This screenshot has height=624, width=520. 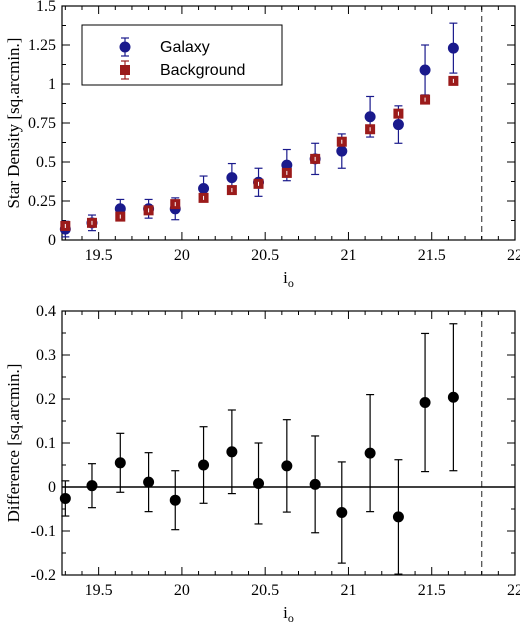 What do you see at coordinates (46, 399) in the screenshot?
I see `y-tick-label: 0.2` at bounding box center [46, 399].